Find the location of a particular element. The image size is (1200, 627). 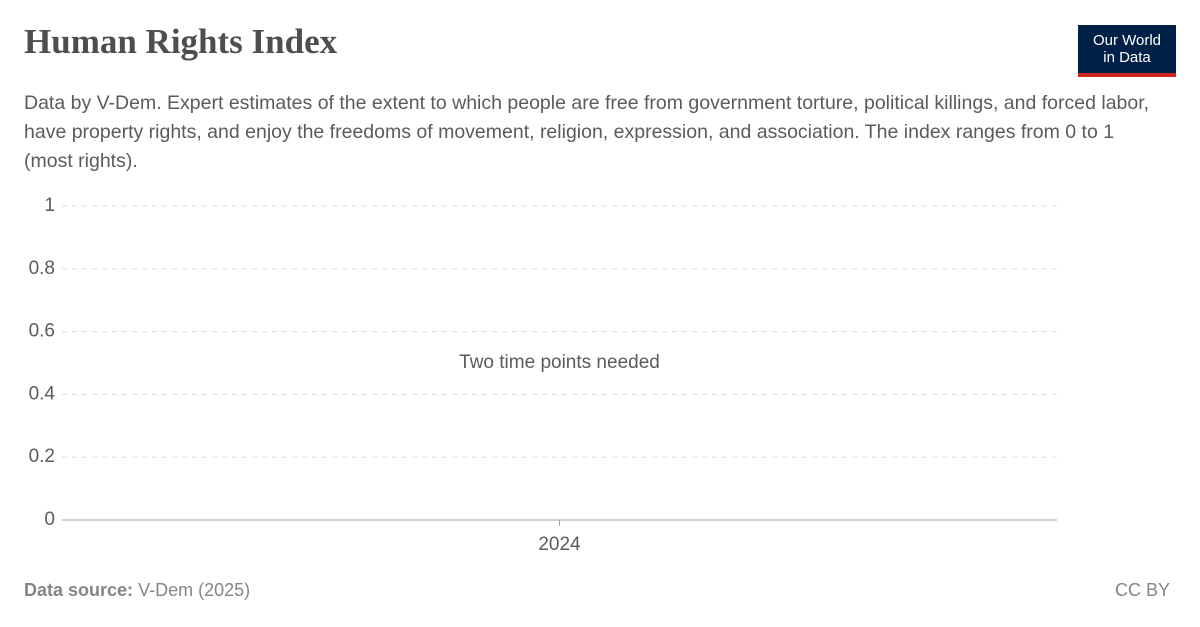

x-tick-label: 2024 is located at coordinates (559, 544).